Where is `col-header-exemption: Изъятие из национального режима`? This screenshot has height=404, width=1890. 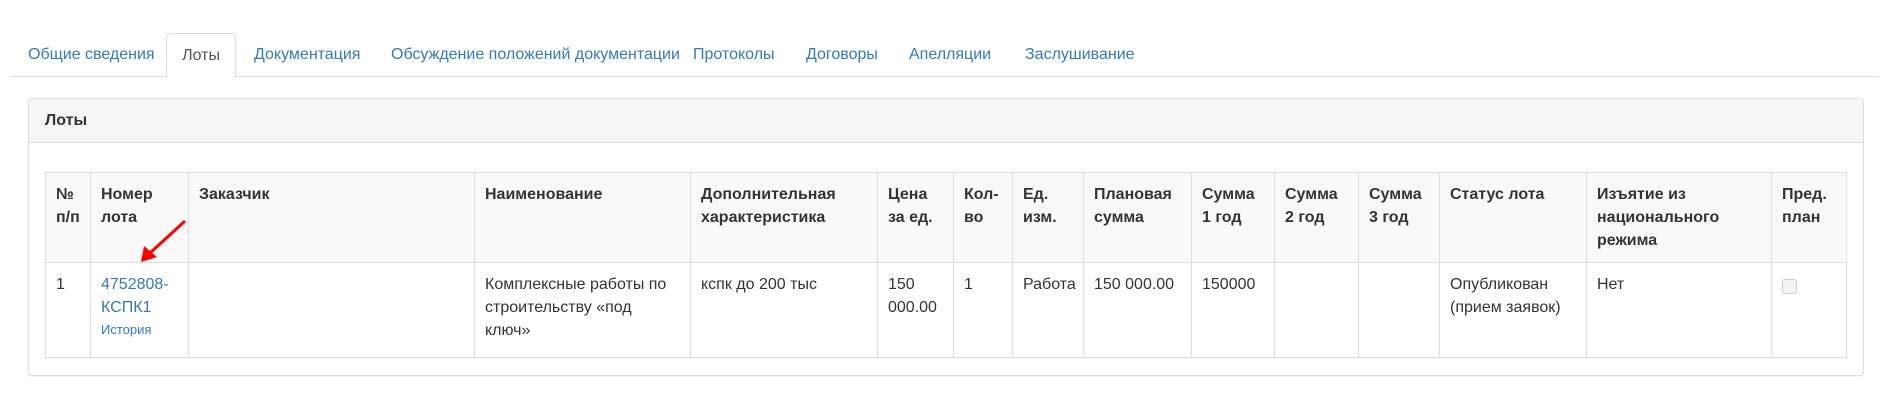 col-header-exemption: Изъятие из национального режима is located at coordinates (1679, 217).